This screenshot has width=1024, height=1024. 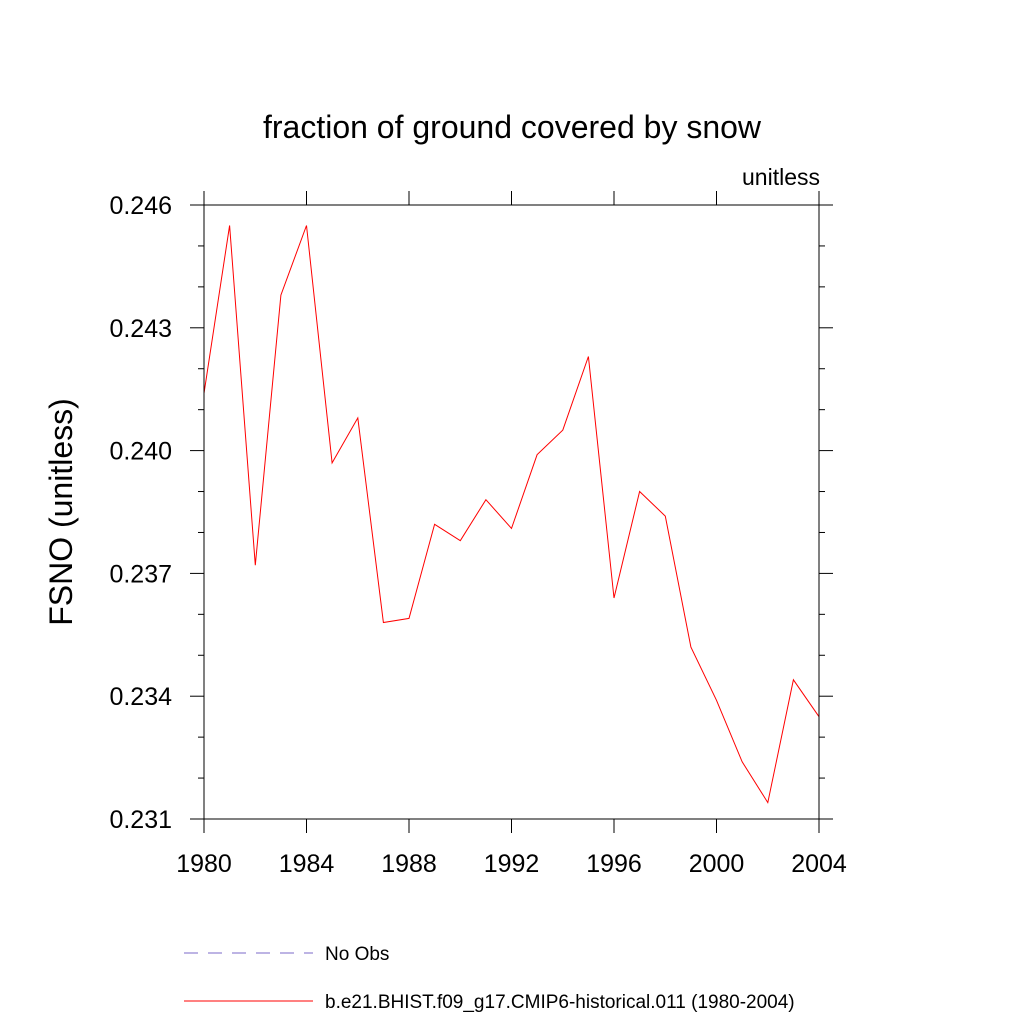 What do you see at coordinates (717, 864) in the screenshot?
I see `x-tick-label: 2000` at bounding box center [717, 864].